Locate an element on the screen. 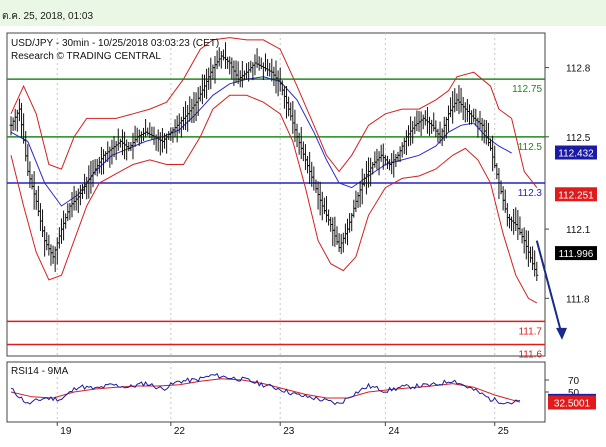 Image resolution: width=606 pixels, height=447 pixels. x-tick-label: 19 is located at coordinates (66, 431).